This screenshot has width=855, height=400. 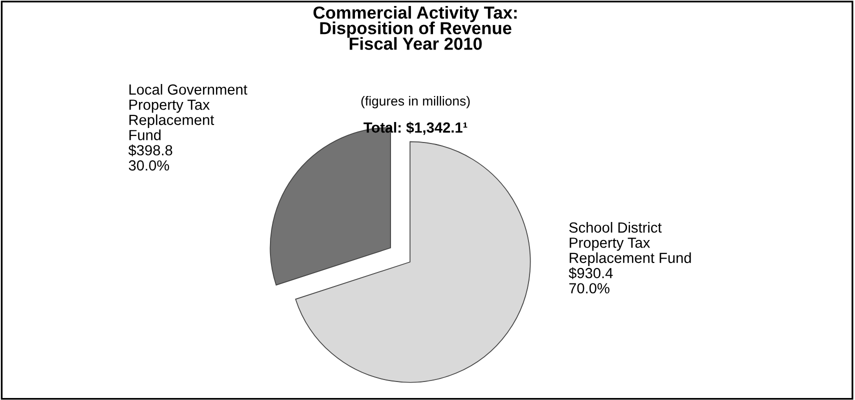 What do you see at coordinates (630, 244) in the screenshot?
I see `slice-label: School District Property Tax Replacement Fund` at bounding box center [630, 244].